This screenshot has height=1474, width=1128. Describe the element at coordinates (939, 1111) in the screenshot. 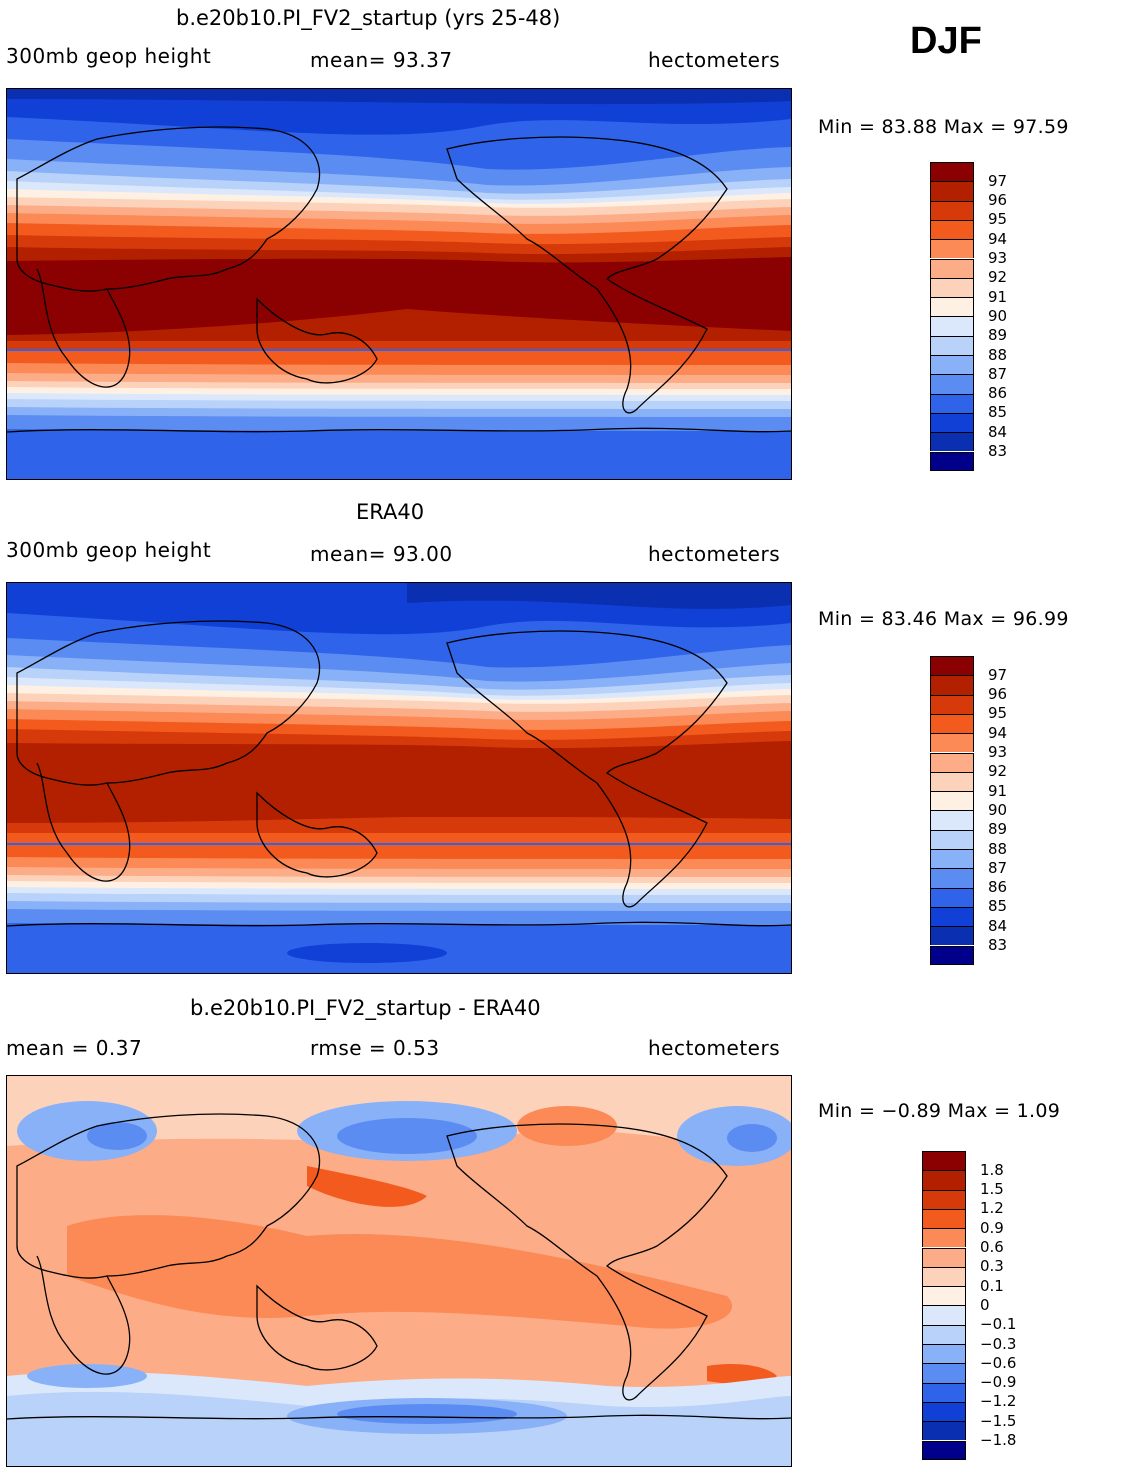

I see `panel-3-minmax: Min = −0.89 Max = 1.09` at that location.